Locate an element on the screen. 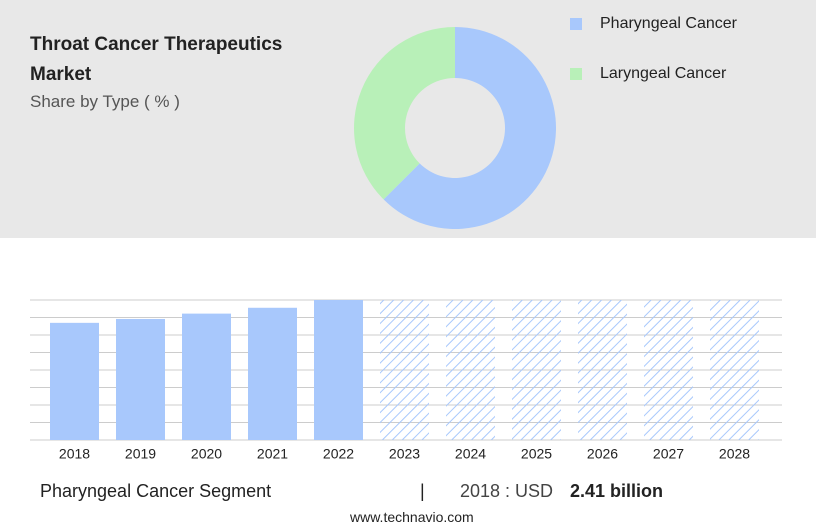 Image resolution: width=816 pixels, height=528 pixels. footer-label: 2018 : USD is located at coordinates (507, 491).